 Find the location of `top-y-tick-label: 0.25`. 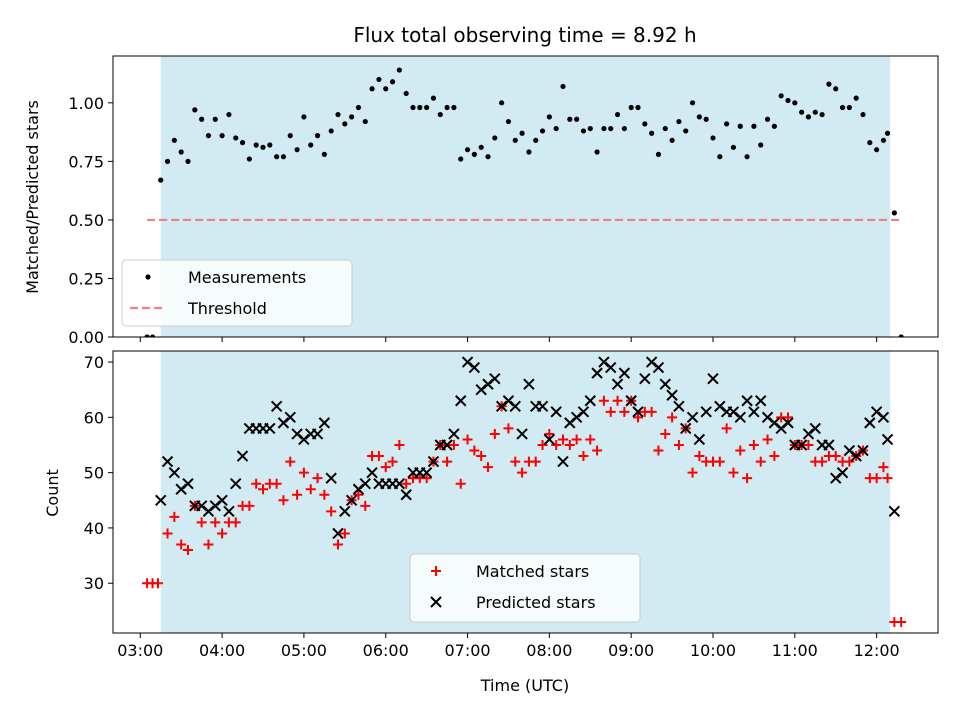

top-y-tick-label: 0.25 is located at coordinates (86, 278).